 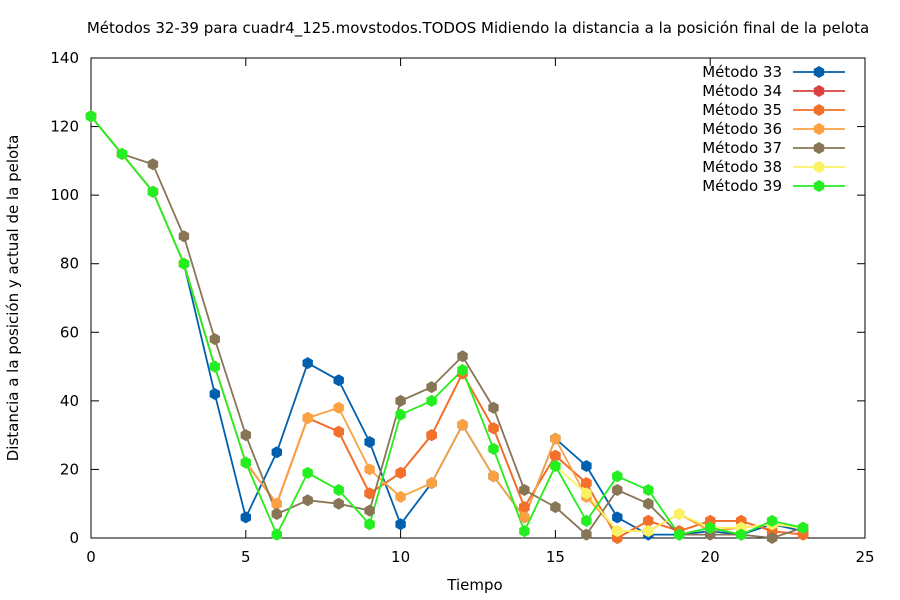 I want to click on y-tick-label: 80, so click(x=69, y=264).